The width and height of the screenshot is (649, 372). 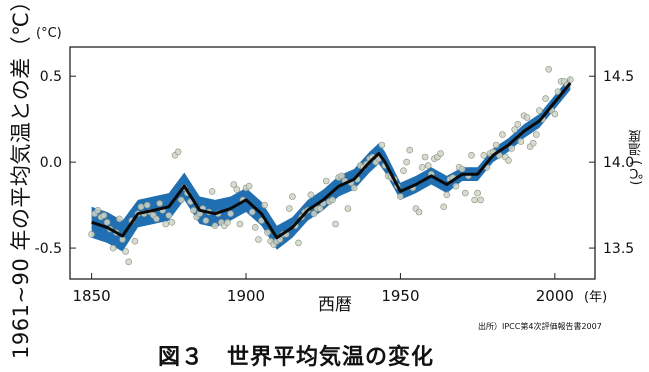 I want to click on left-tick-label: -0.5, so click(x=48, y=249).